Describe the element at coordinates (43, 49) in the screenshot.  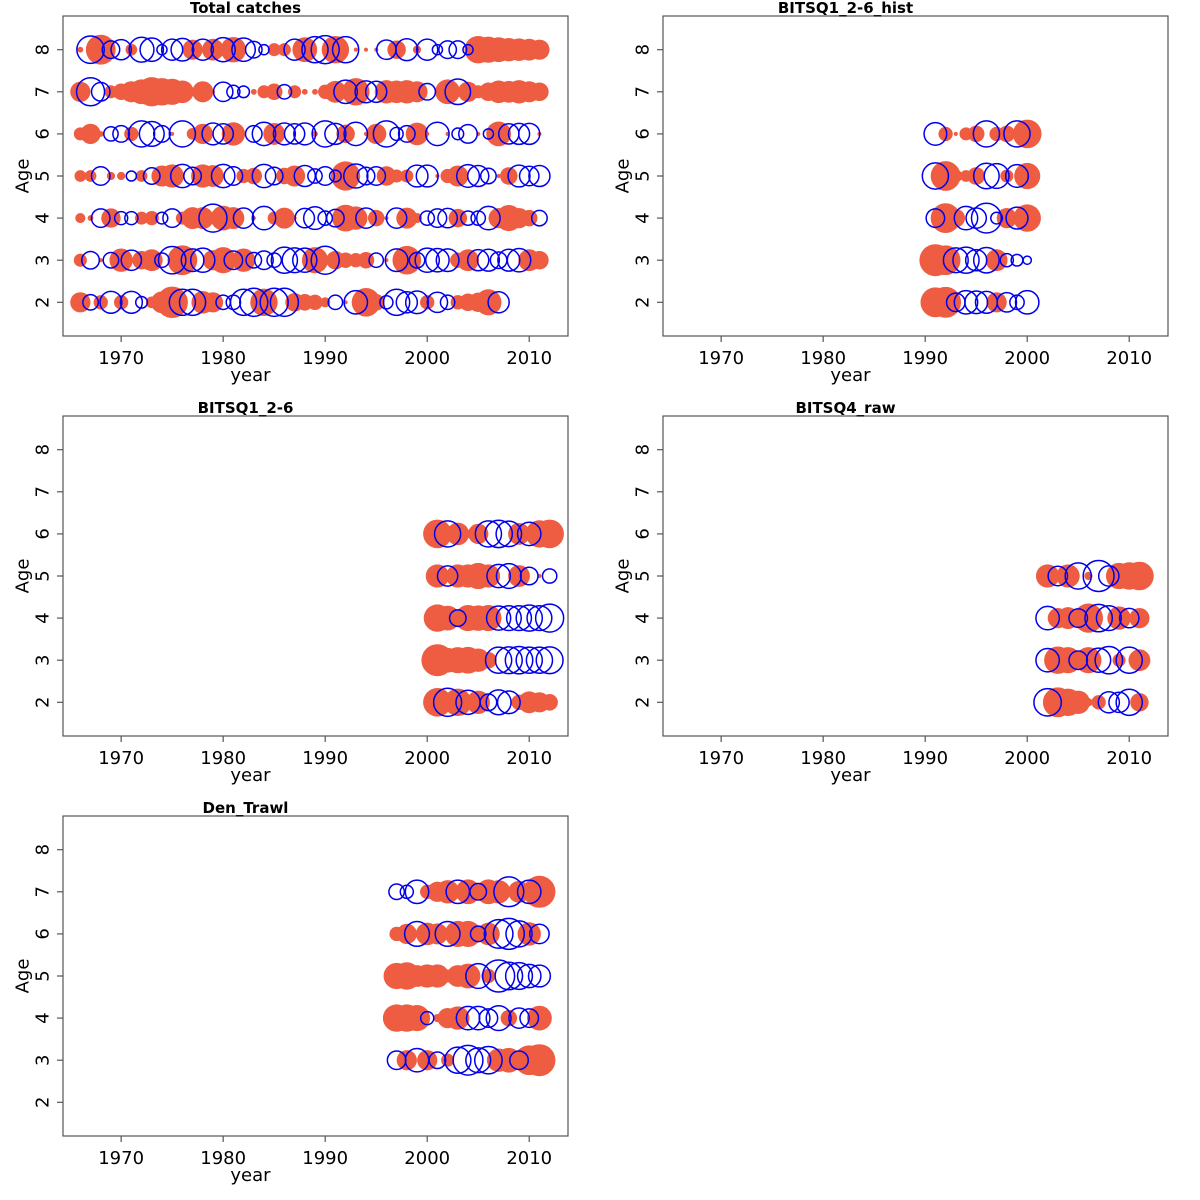
I see `y-tick-label: 8` at that location.